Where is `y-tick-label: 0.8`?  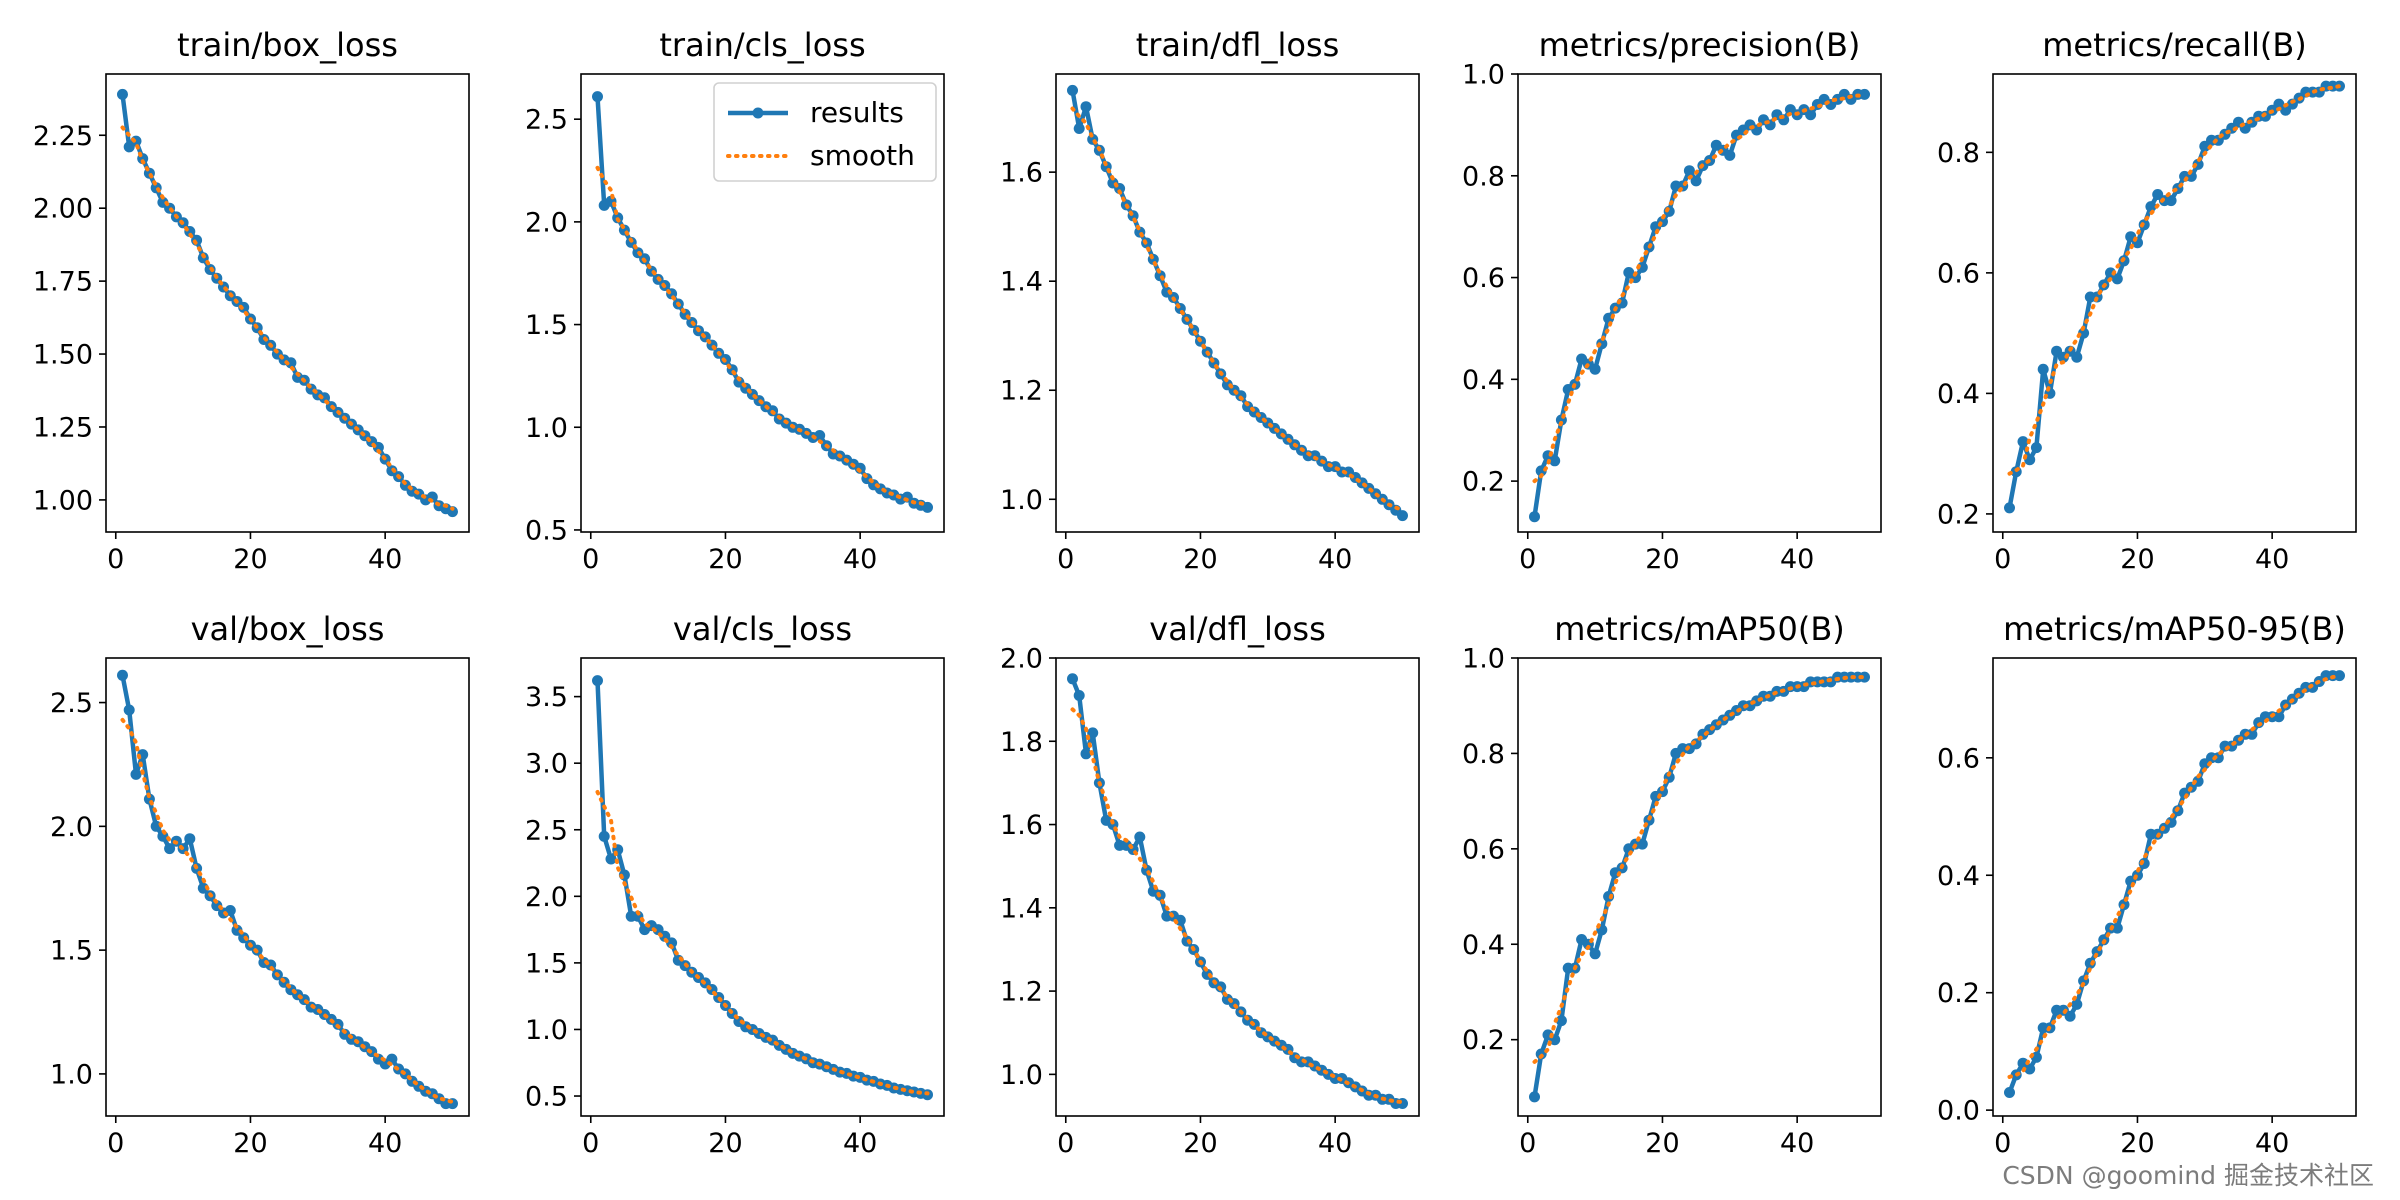
y-tick-label: 0.8 is located at coordinates (1958, 153).